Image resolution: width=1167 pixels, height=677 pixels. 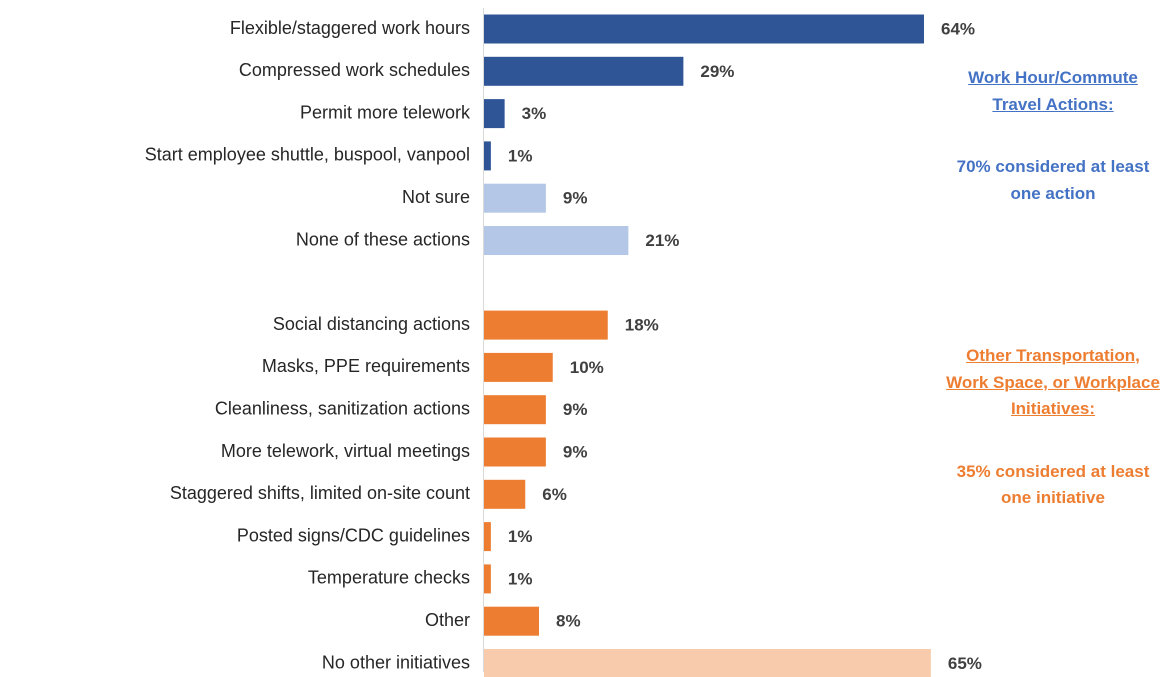 What do you see at coordinates (396, 662) in the screenshot?
I see `category-label: No other initiatives` at bounding box center [396, 662].